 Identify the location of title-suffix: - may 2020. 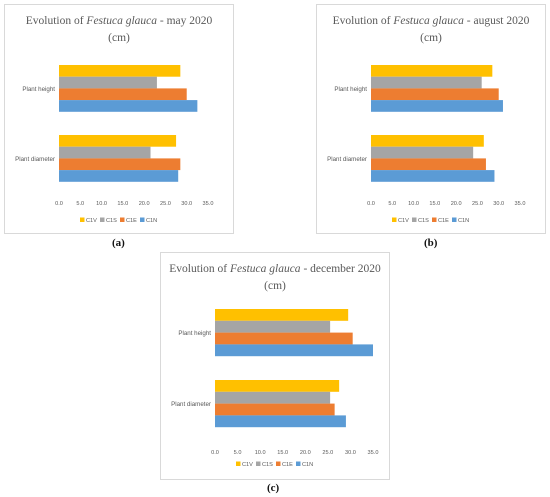
(185, 21).